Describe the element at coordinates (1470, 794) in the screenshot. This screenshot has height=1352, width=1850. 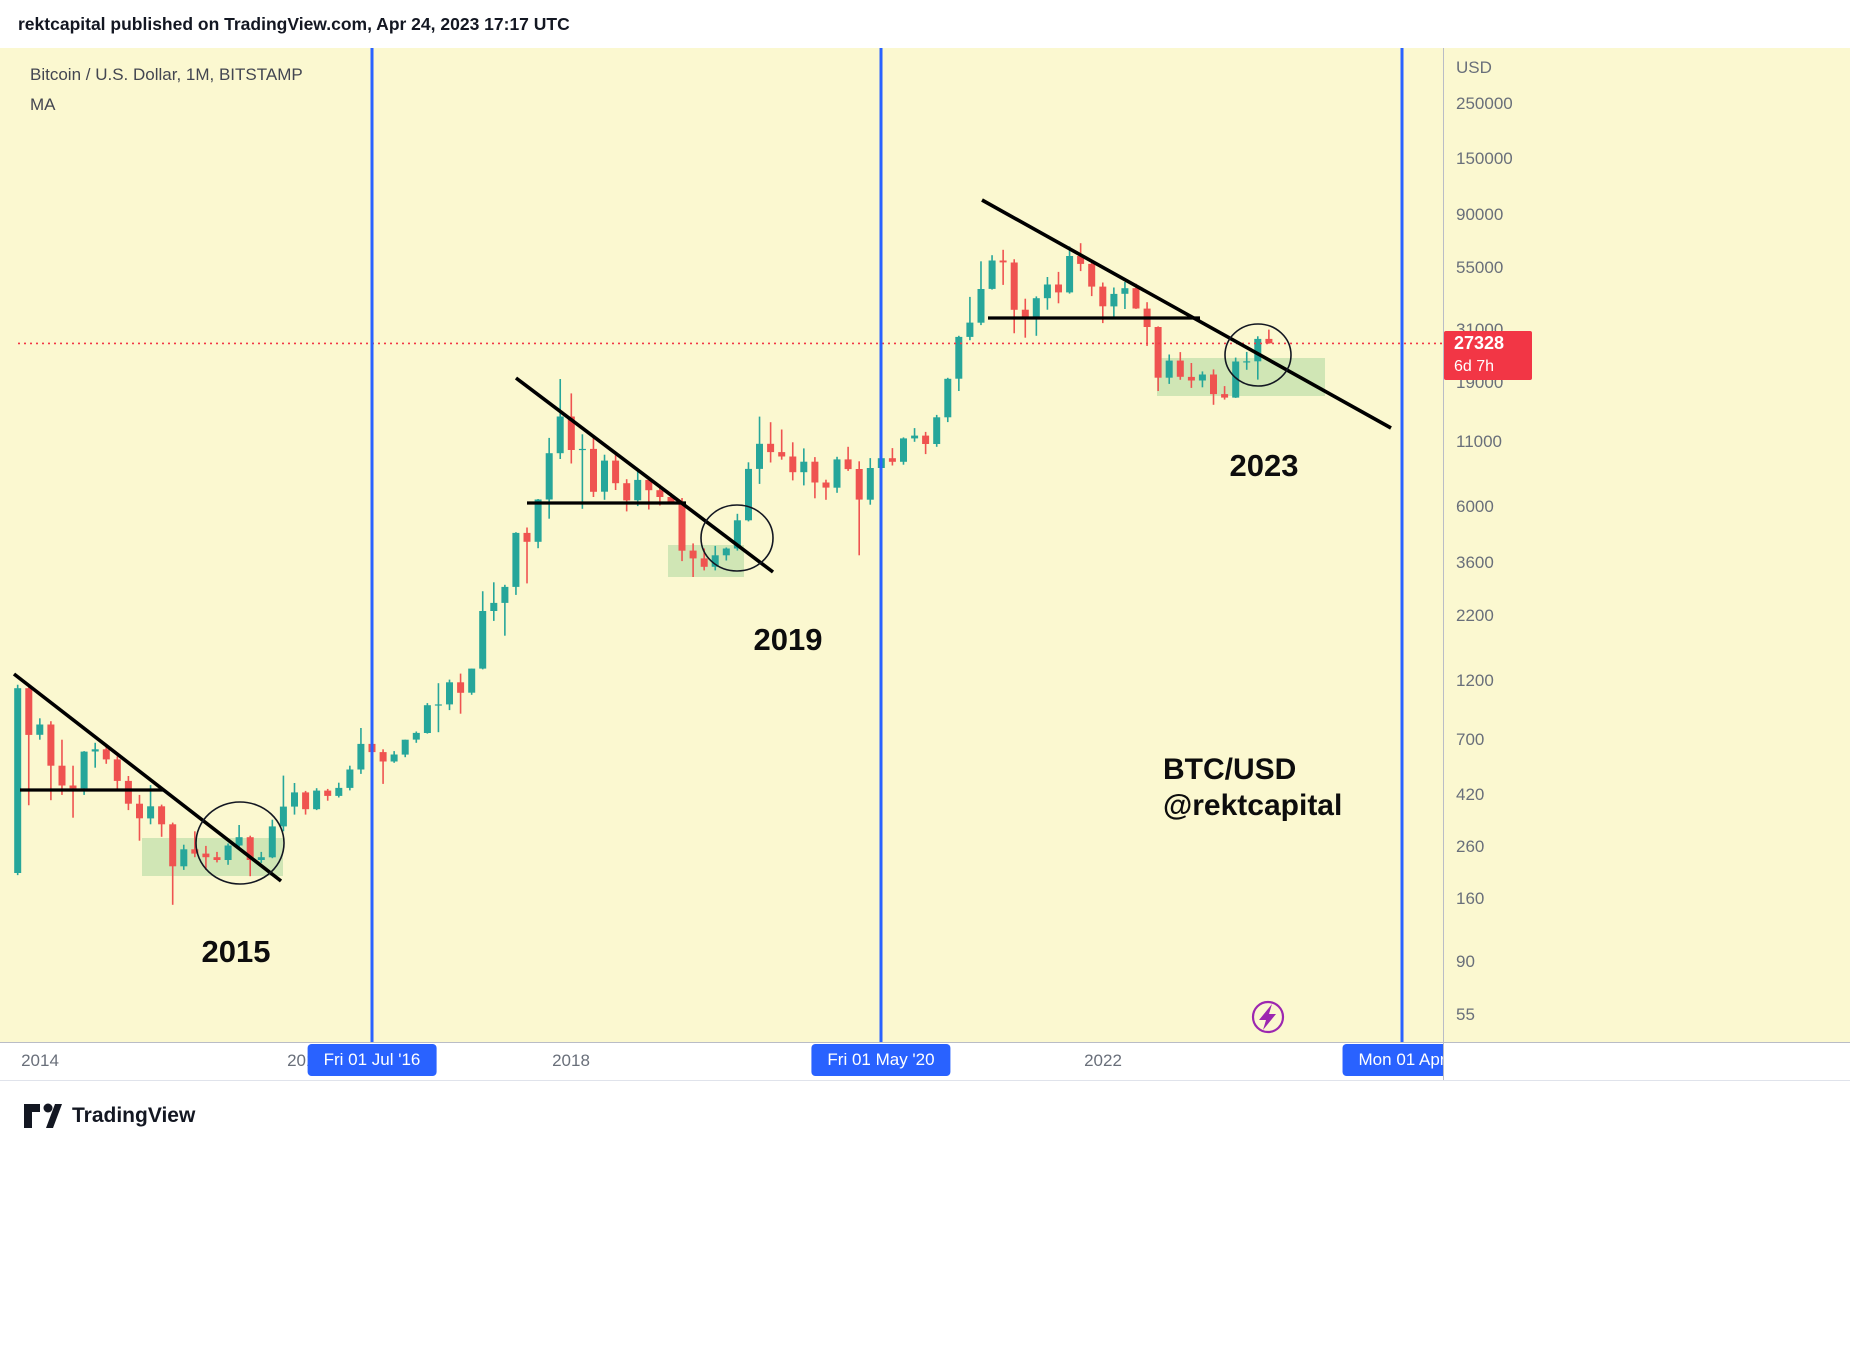
I see `price-tick: 420` at that location.